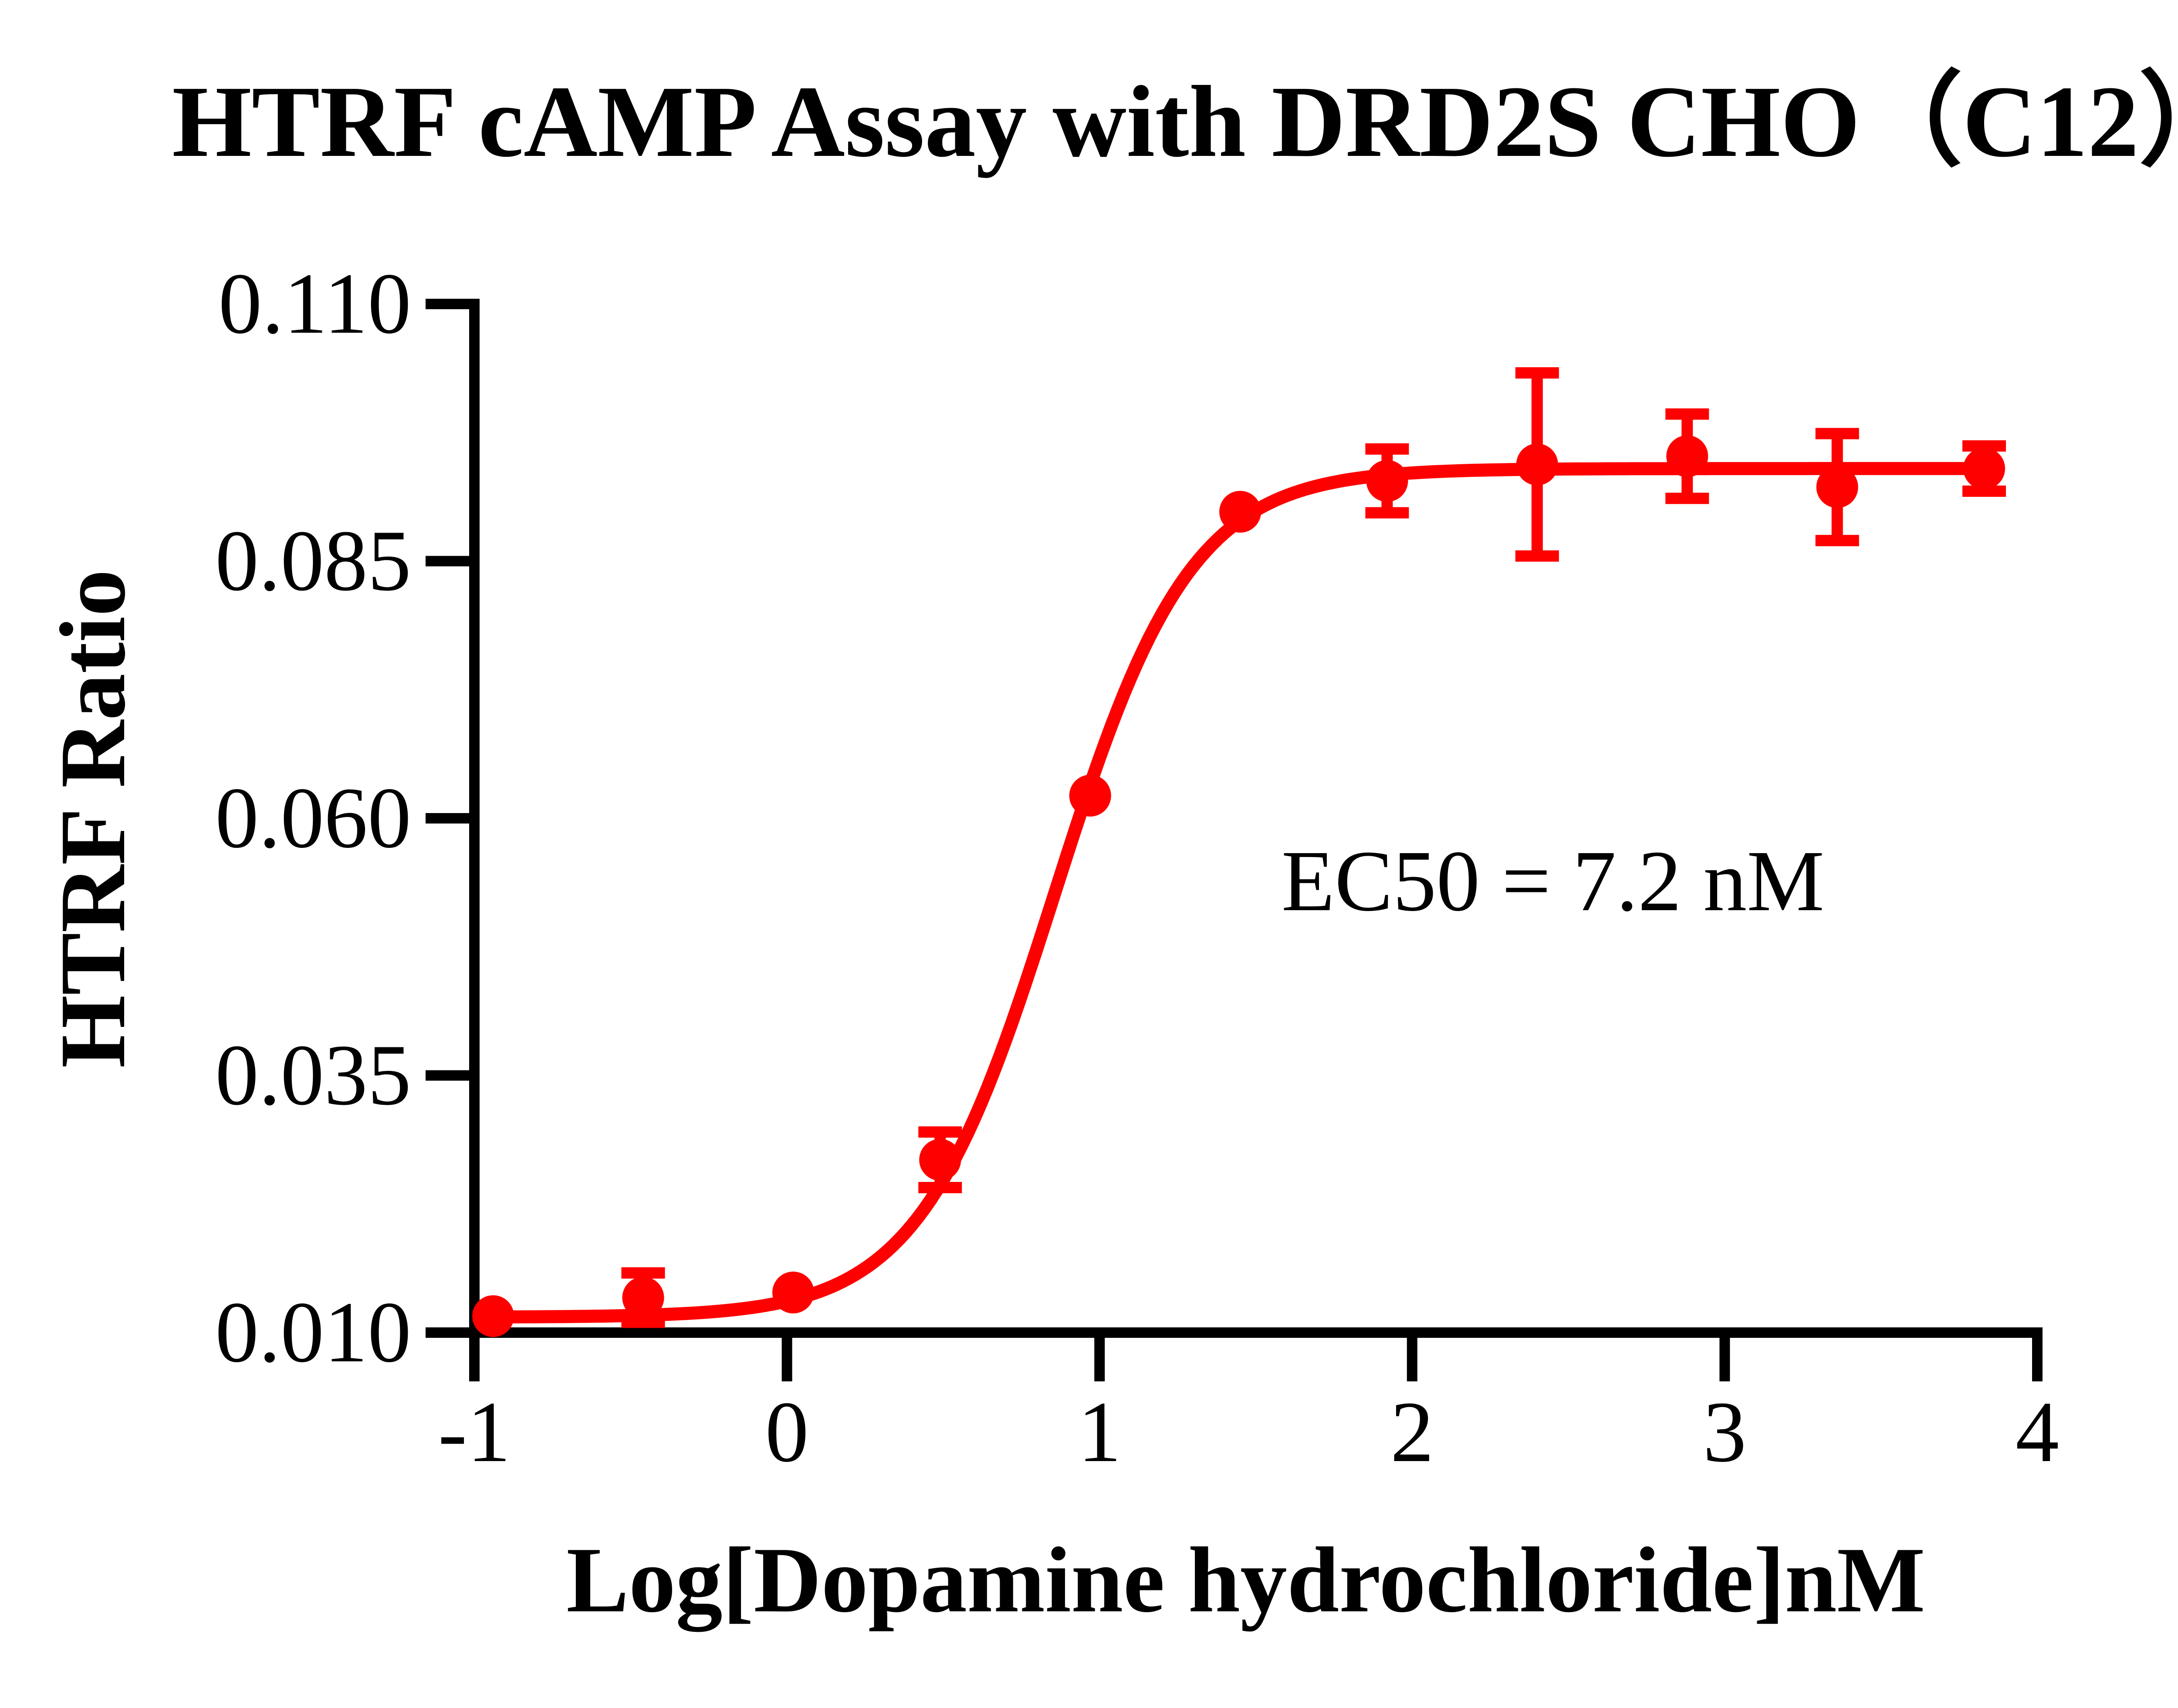  Describe the element at coordinates (1724, 1432) in the screenshot. I see `x-tick-label: 3` at that location.